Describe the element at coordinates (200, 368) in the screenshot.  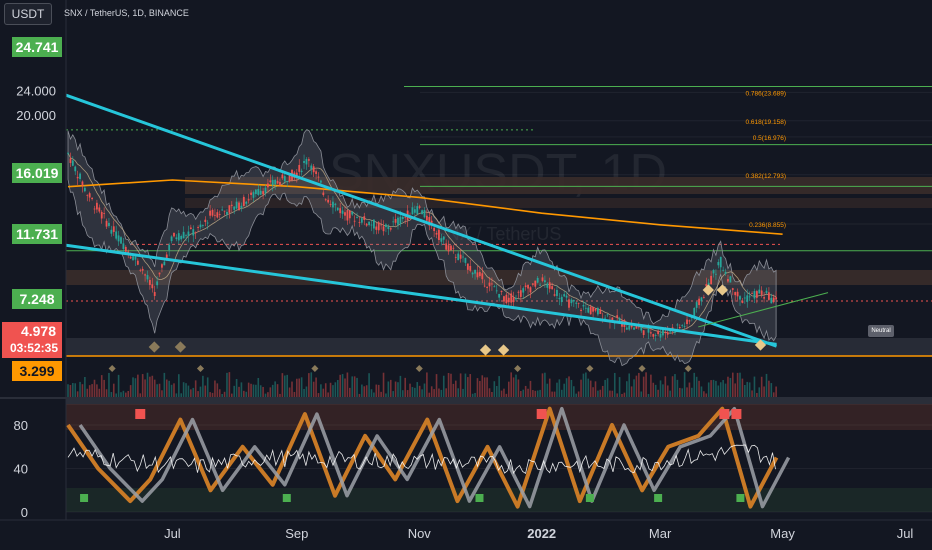
I see `small-diamond-marker` at that location.